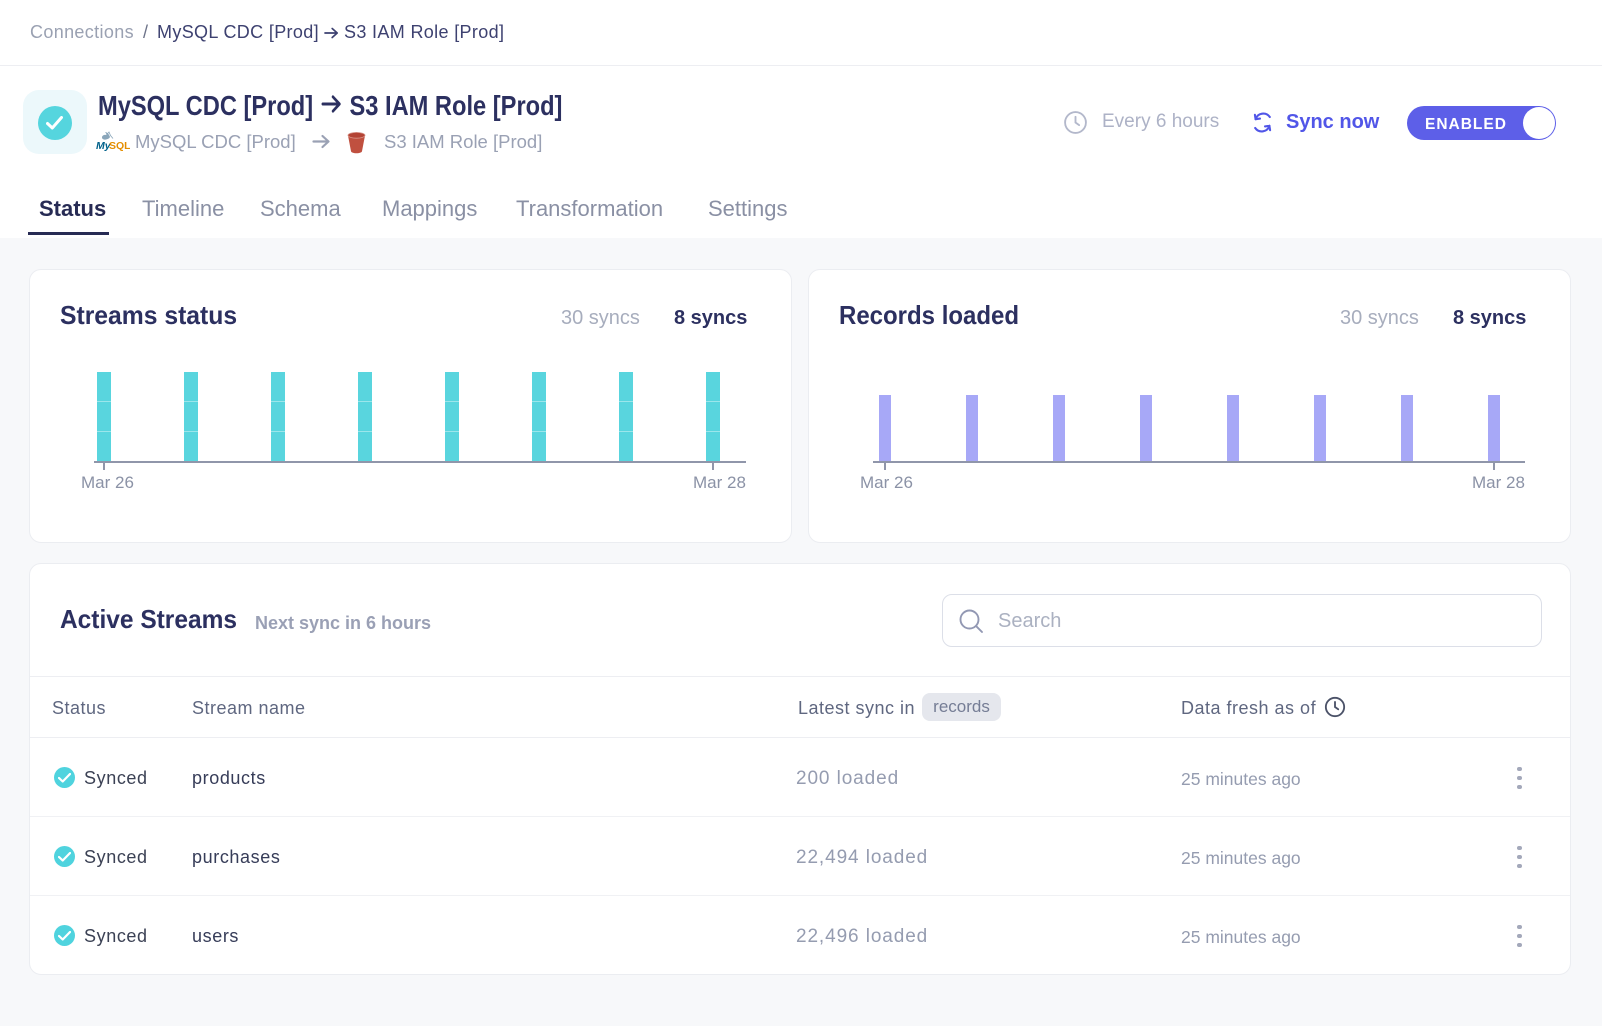 The image size is (1602, 1026). Describe the element at coordinates (104, 146) in the screenshot. I see `svg-text: My` at that location.